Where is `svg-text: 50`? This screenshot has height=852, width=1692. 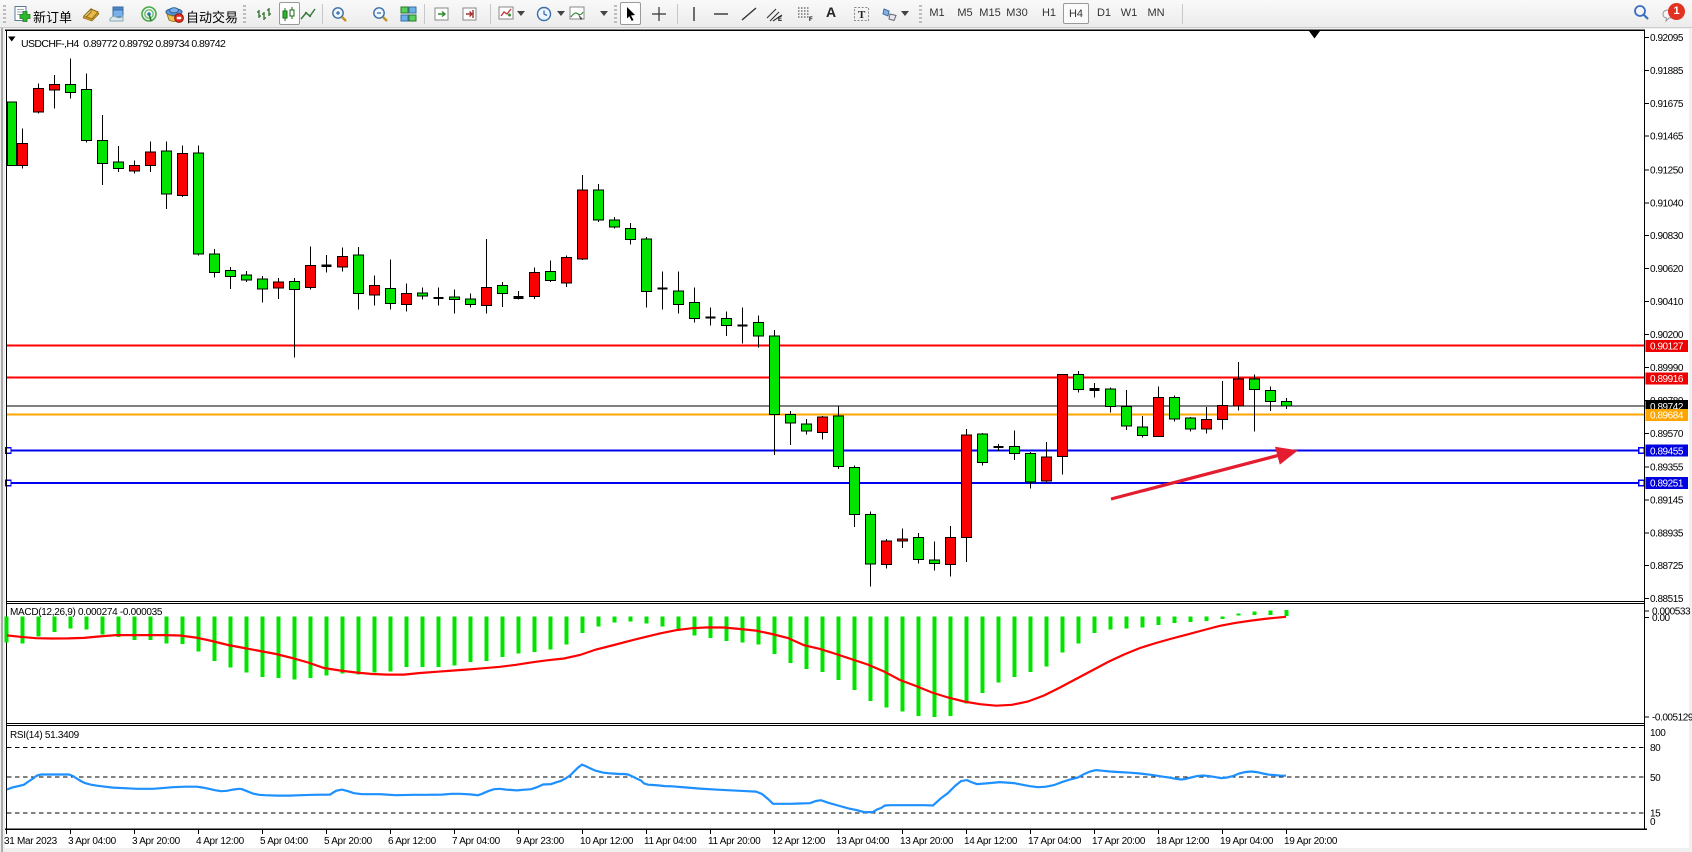
svg-text: 50 is located at coordinates (1655, 778).